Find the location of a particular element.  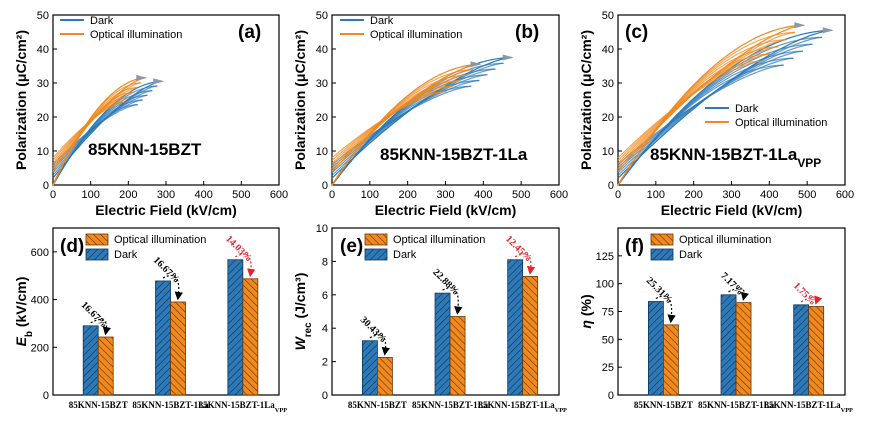

panel-label: (f) is located at coordinates (634, 246).